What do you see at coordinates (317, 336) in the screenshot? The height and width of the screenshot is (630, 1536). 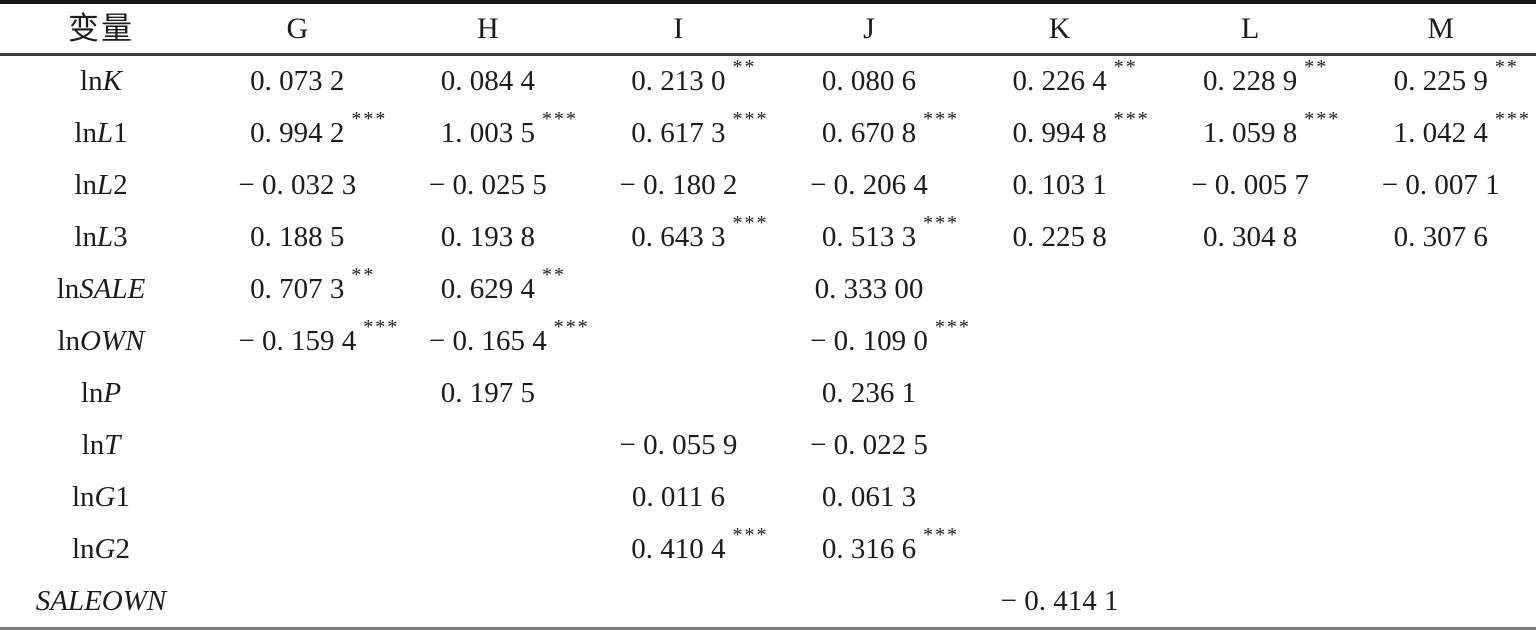 I see `coefficient-value: − 0. 159 4 ***` at bounding box center [317, 336].